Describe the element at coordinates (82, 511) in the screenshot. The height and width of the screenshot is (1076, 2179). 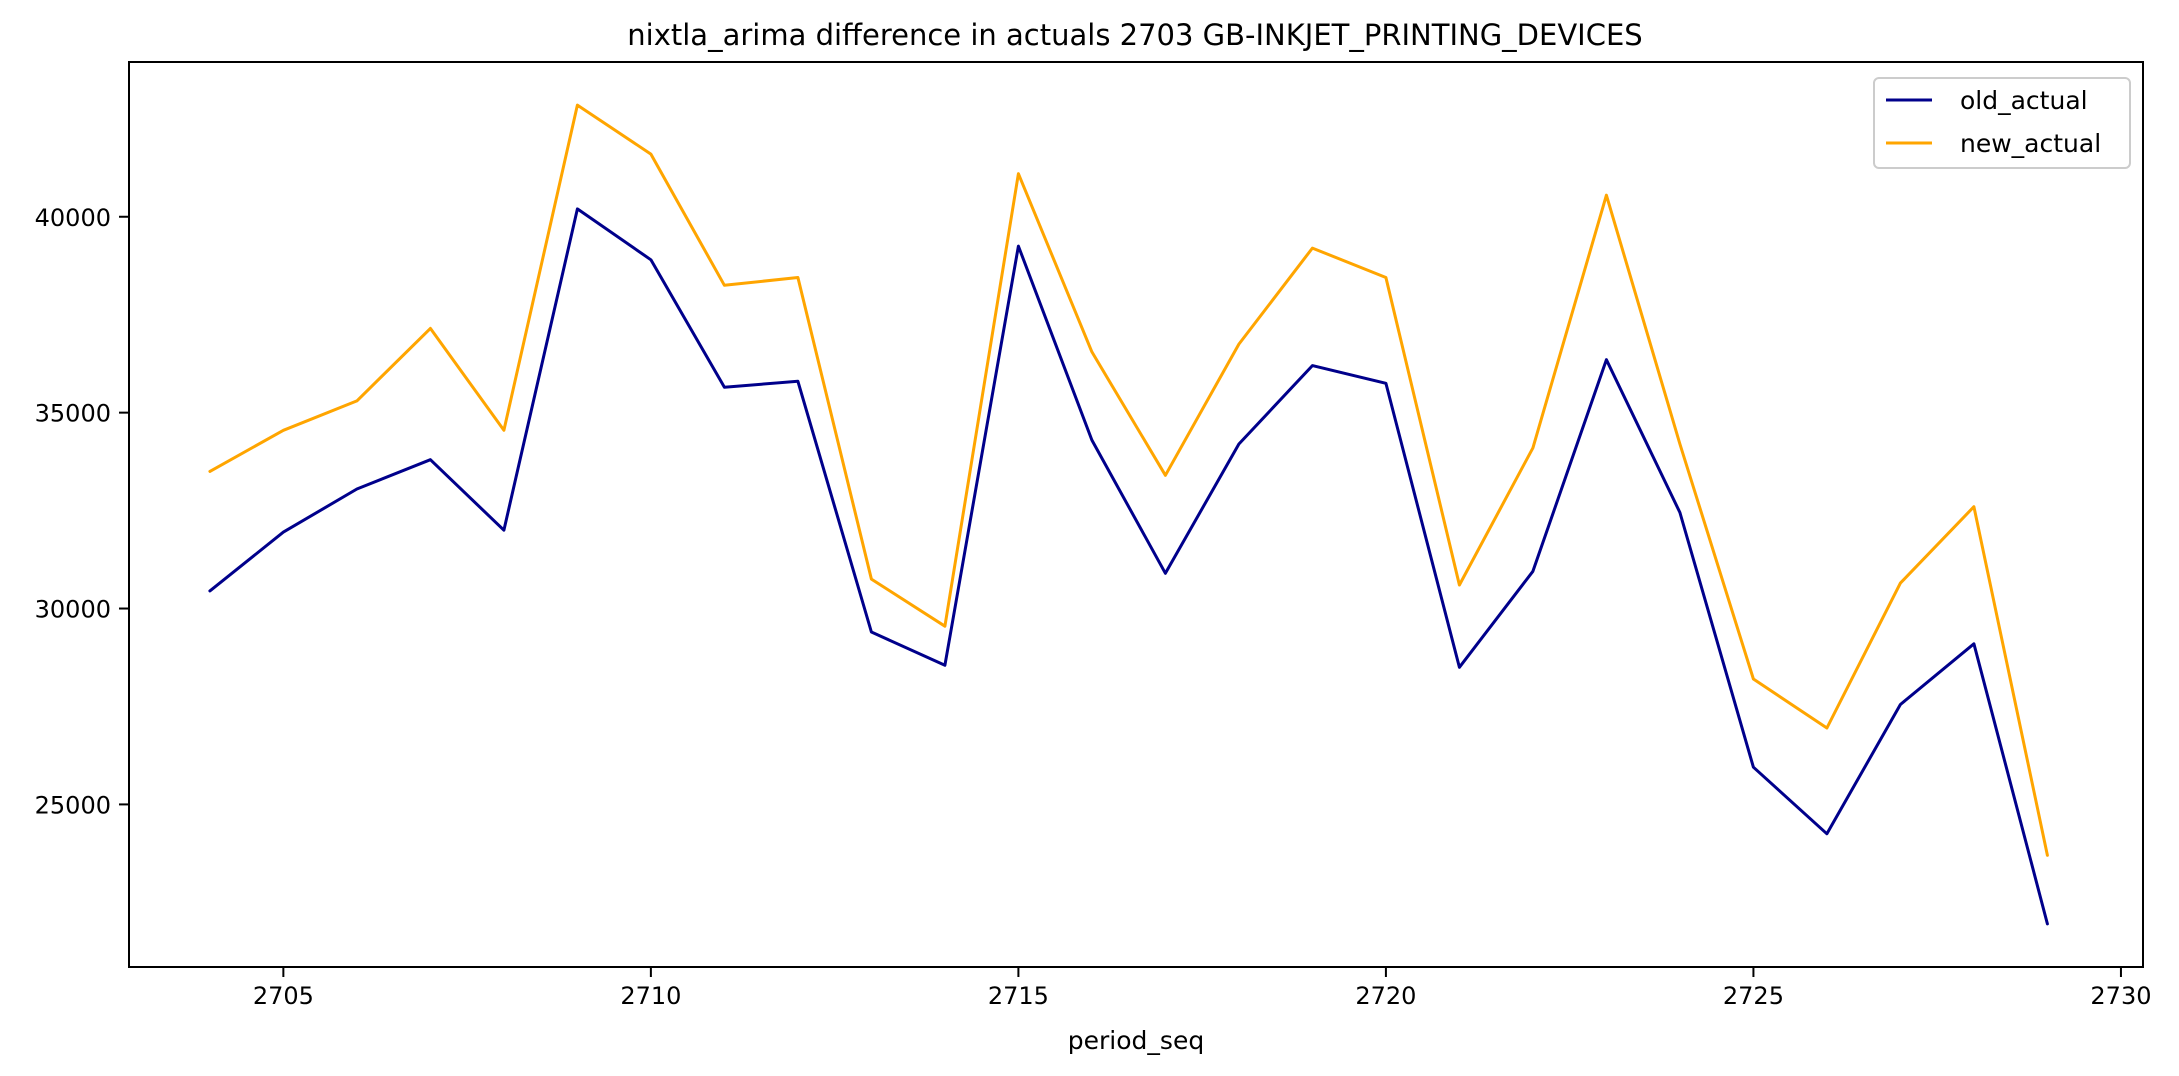
I see `y-axis: 25000 30000 35000 40000` at that location.